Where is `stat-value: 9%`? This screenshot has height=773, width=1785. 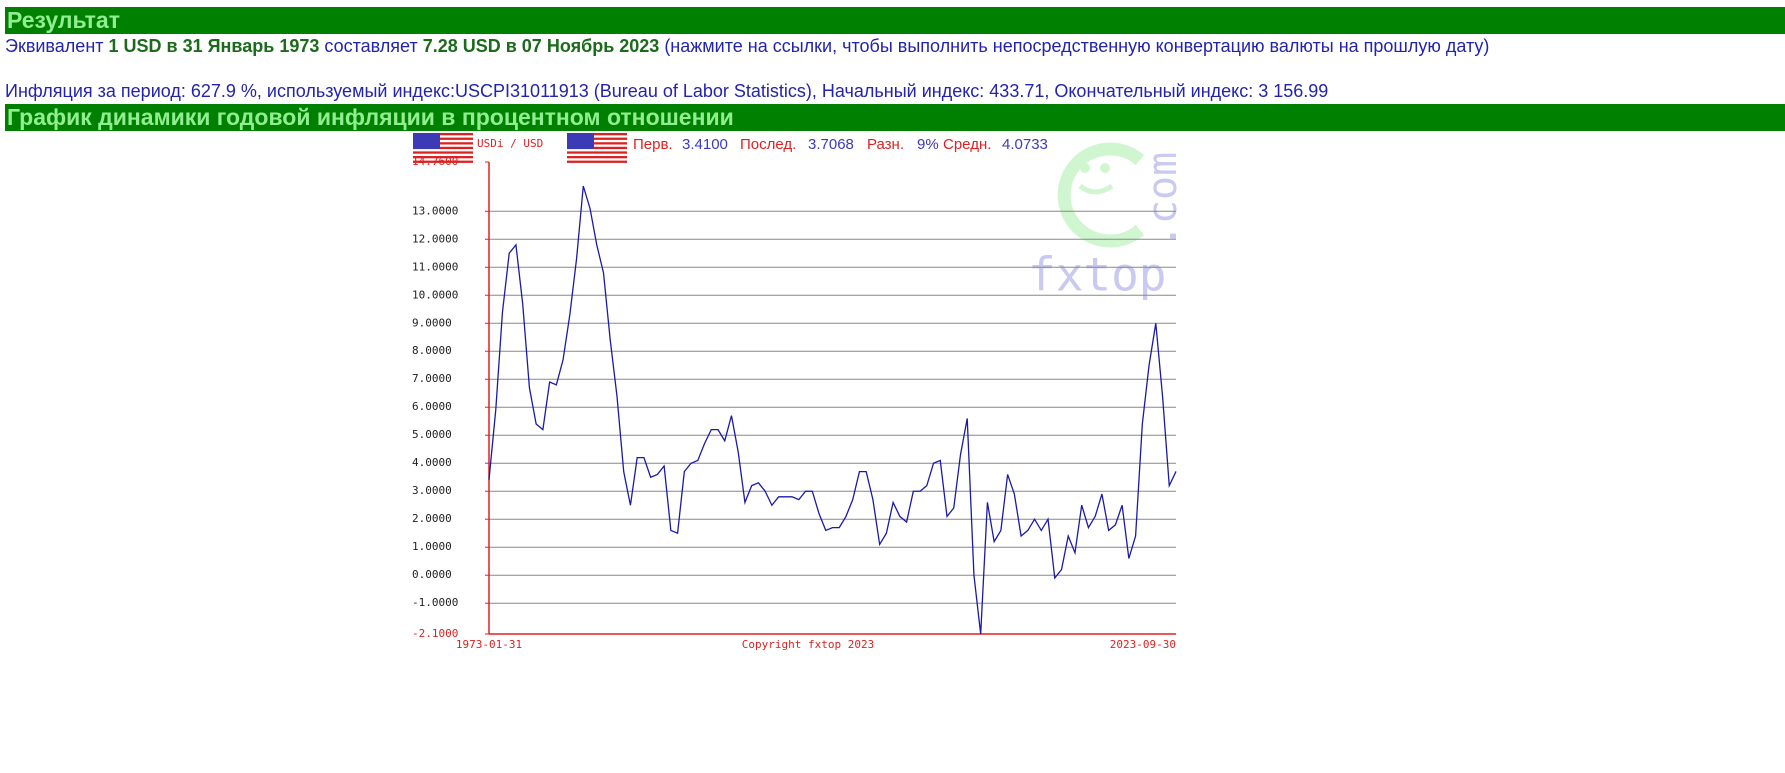 stat-value: 9% is located at coordinates (928, 144).